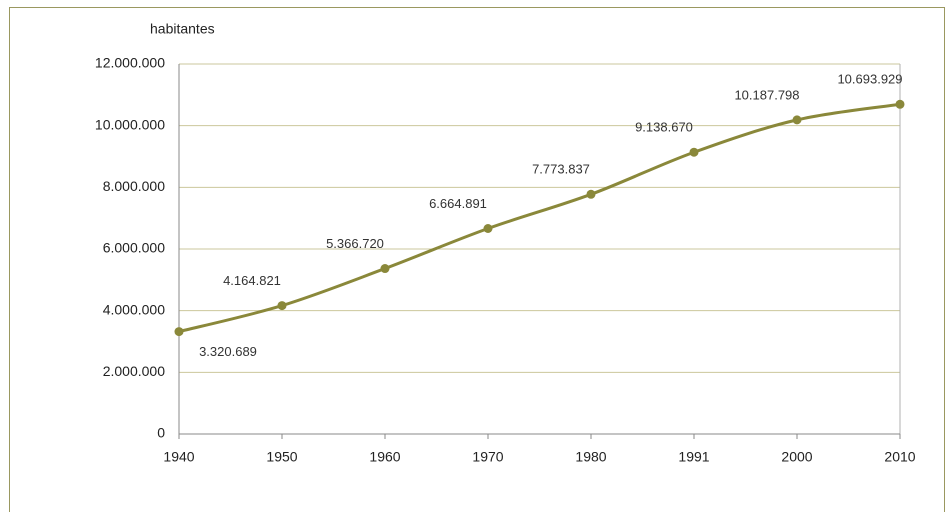 This screenshot has height=512, width=952. Describe the element at coordinates (899, 457) in the screenshot. I see `x-tick-label: 2010` at that location.